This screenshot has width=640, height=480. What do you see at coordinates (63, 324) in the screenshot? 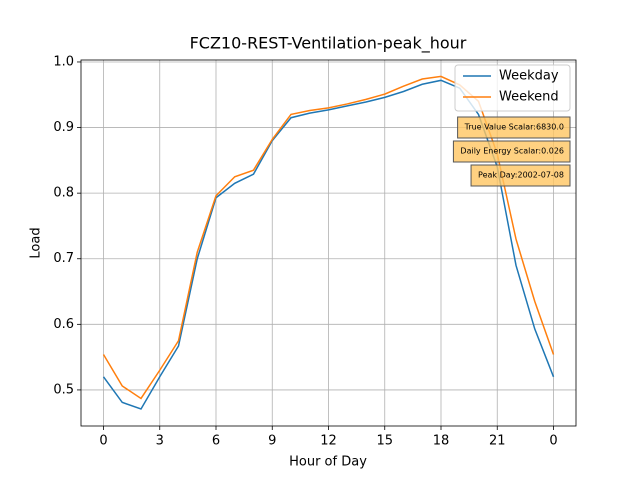
I see `y-tick-label: 0.6` at bounding box center [63, 324].